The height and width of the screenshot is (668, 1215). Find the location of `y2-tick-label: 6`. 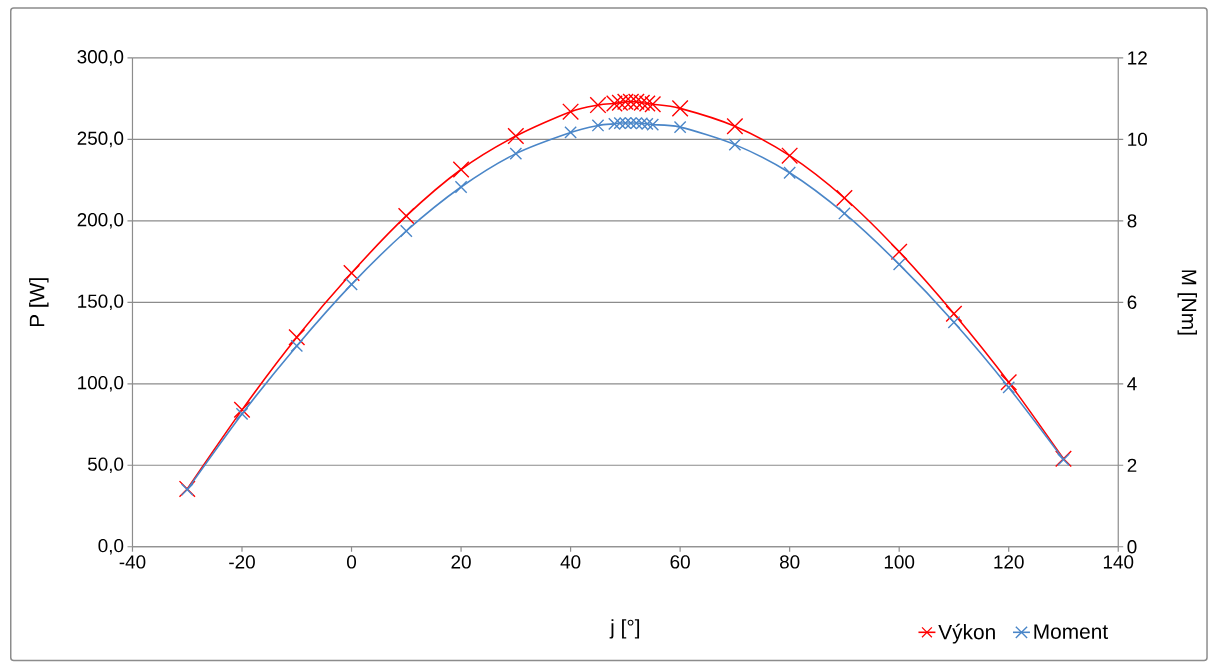

y2-tick-label: 6 is located at coordinates (1132, 302).